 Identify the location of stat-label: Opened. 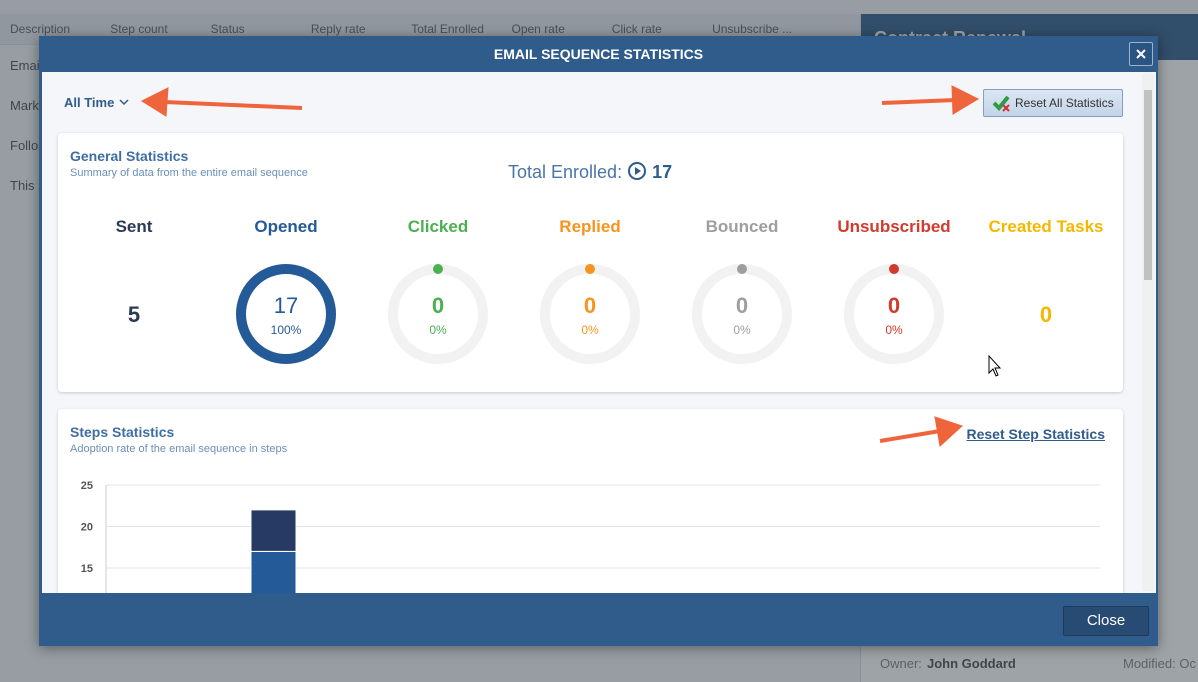
(285, 226).